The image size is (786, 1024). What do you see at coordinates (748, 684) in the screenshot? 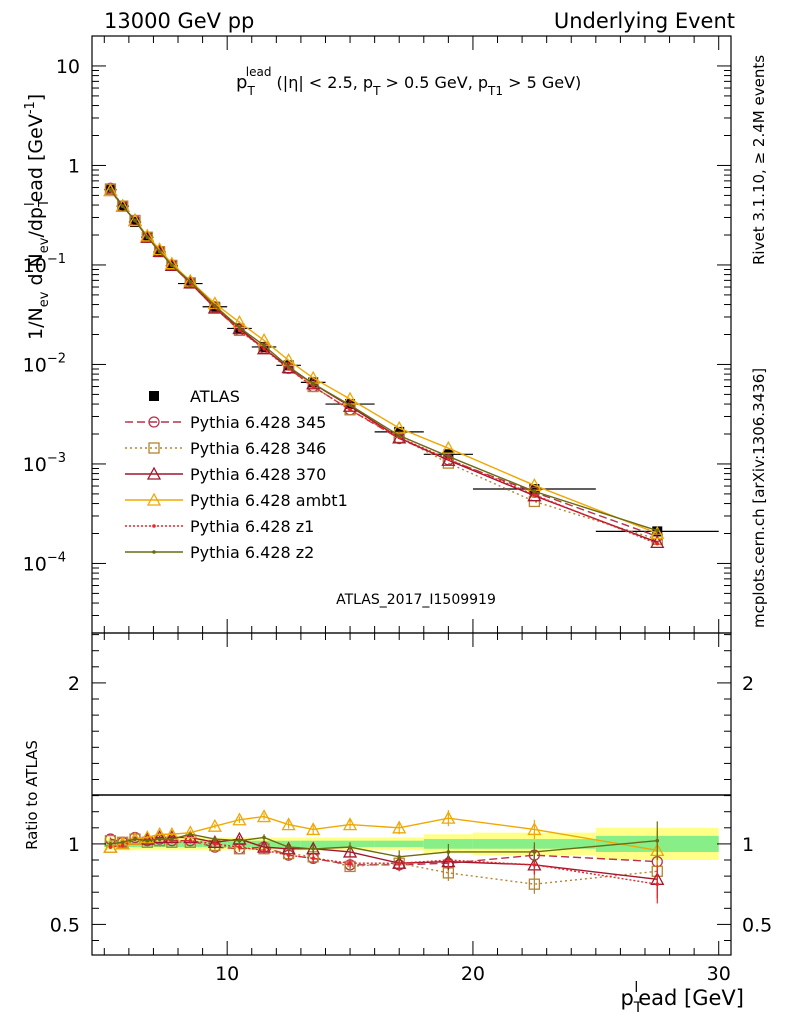
I see `ratio-ytick-label-right: 2` at bounding box center [748, 684].